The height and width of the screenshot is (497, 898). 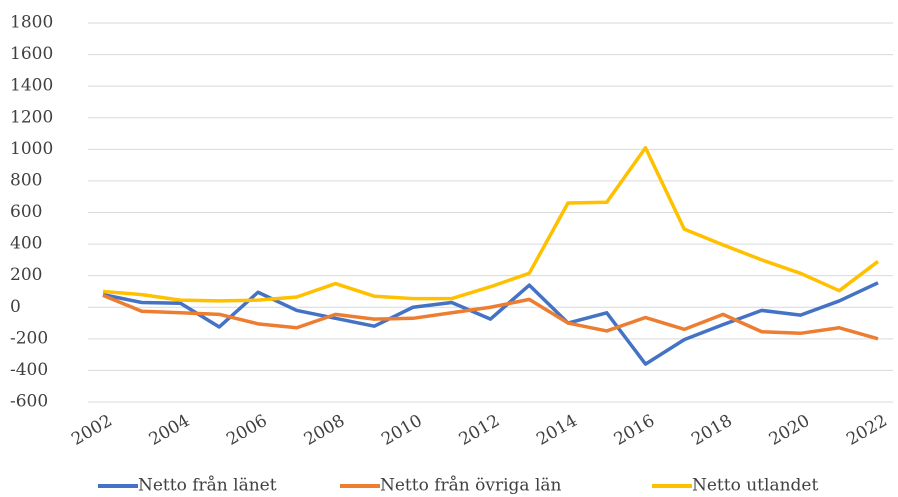 What do you see at coordinates (471, 486) in the screenshot?
I see `legend-label: Netto från övriga län` at bounding box center [471, 486].